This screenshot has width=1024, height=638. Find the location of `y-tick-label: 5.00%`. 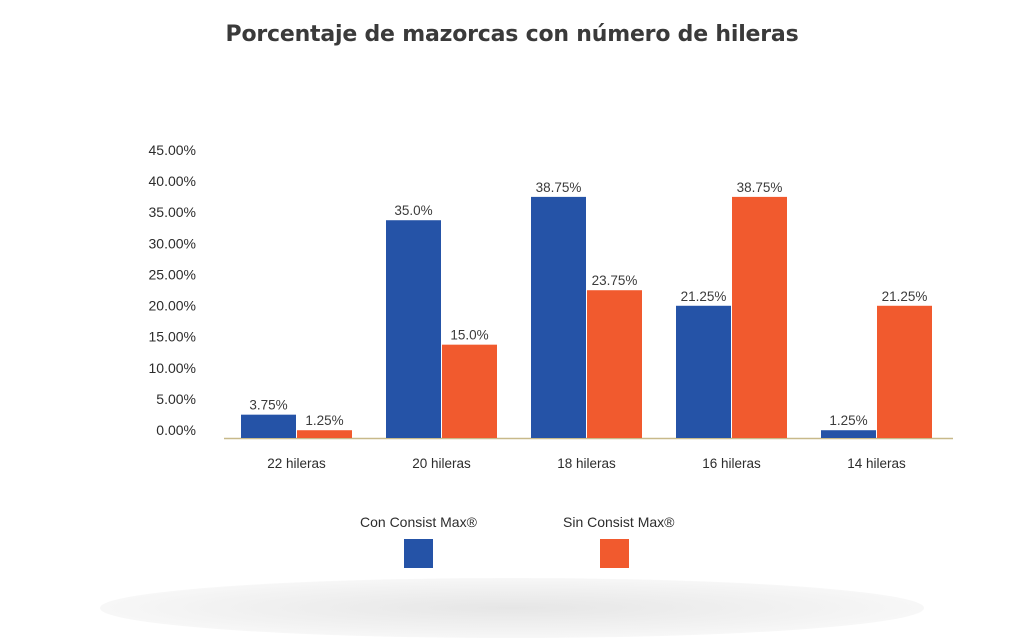

y-tick-label: 5.00% is located at coordinates (176, 399).